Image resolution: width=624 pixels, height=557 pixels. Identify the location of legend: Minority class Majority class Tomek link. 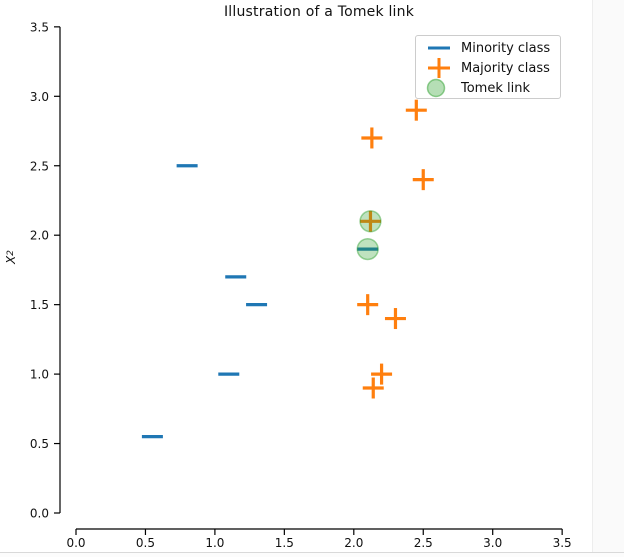
(488, 67).